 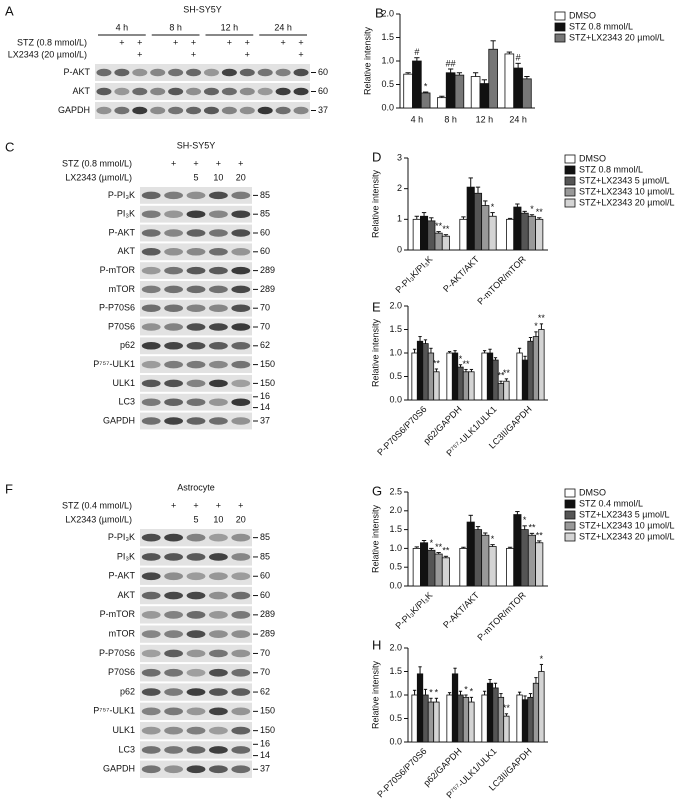 What do you see at coordinates (126, 214) in the screenshot?
I see `blot-row-label: PI₃K` at bounding box center [126, 214].